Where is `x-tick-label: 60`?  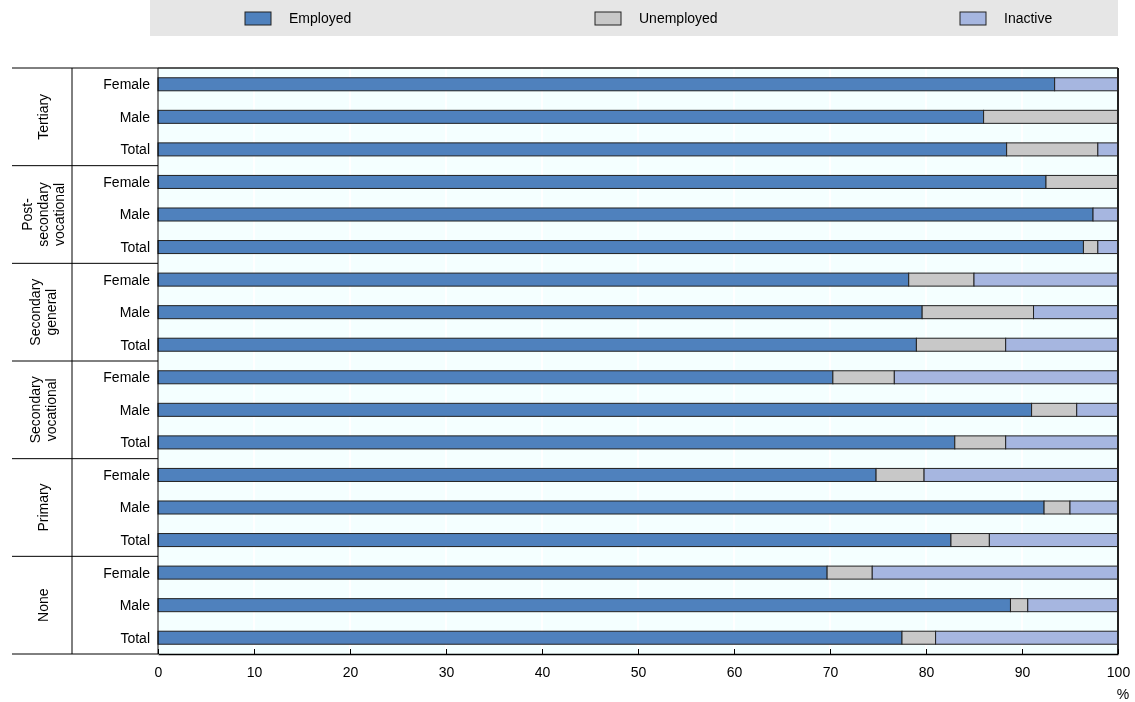 x-tick-label: 60 is located at coordinates (734, 672).